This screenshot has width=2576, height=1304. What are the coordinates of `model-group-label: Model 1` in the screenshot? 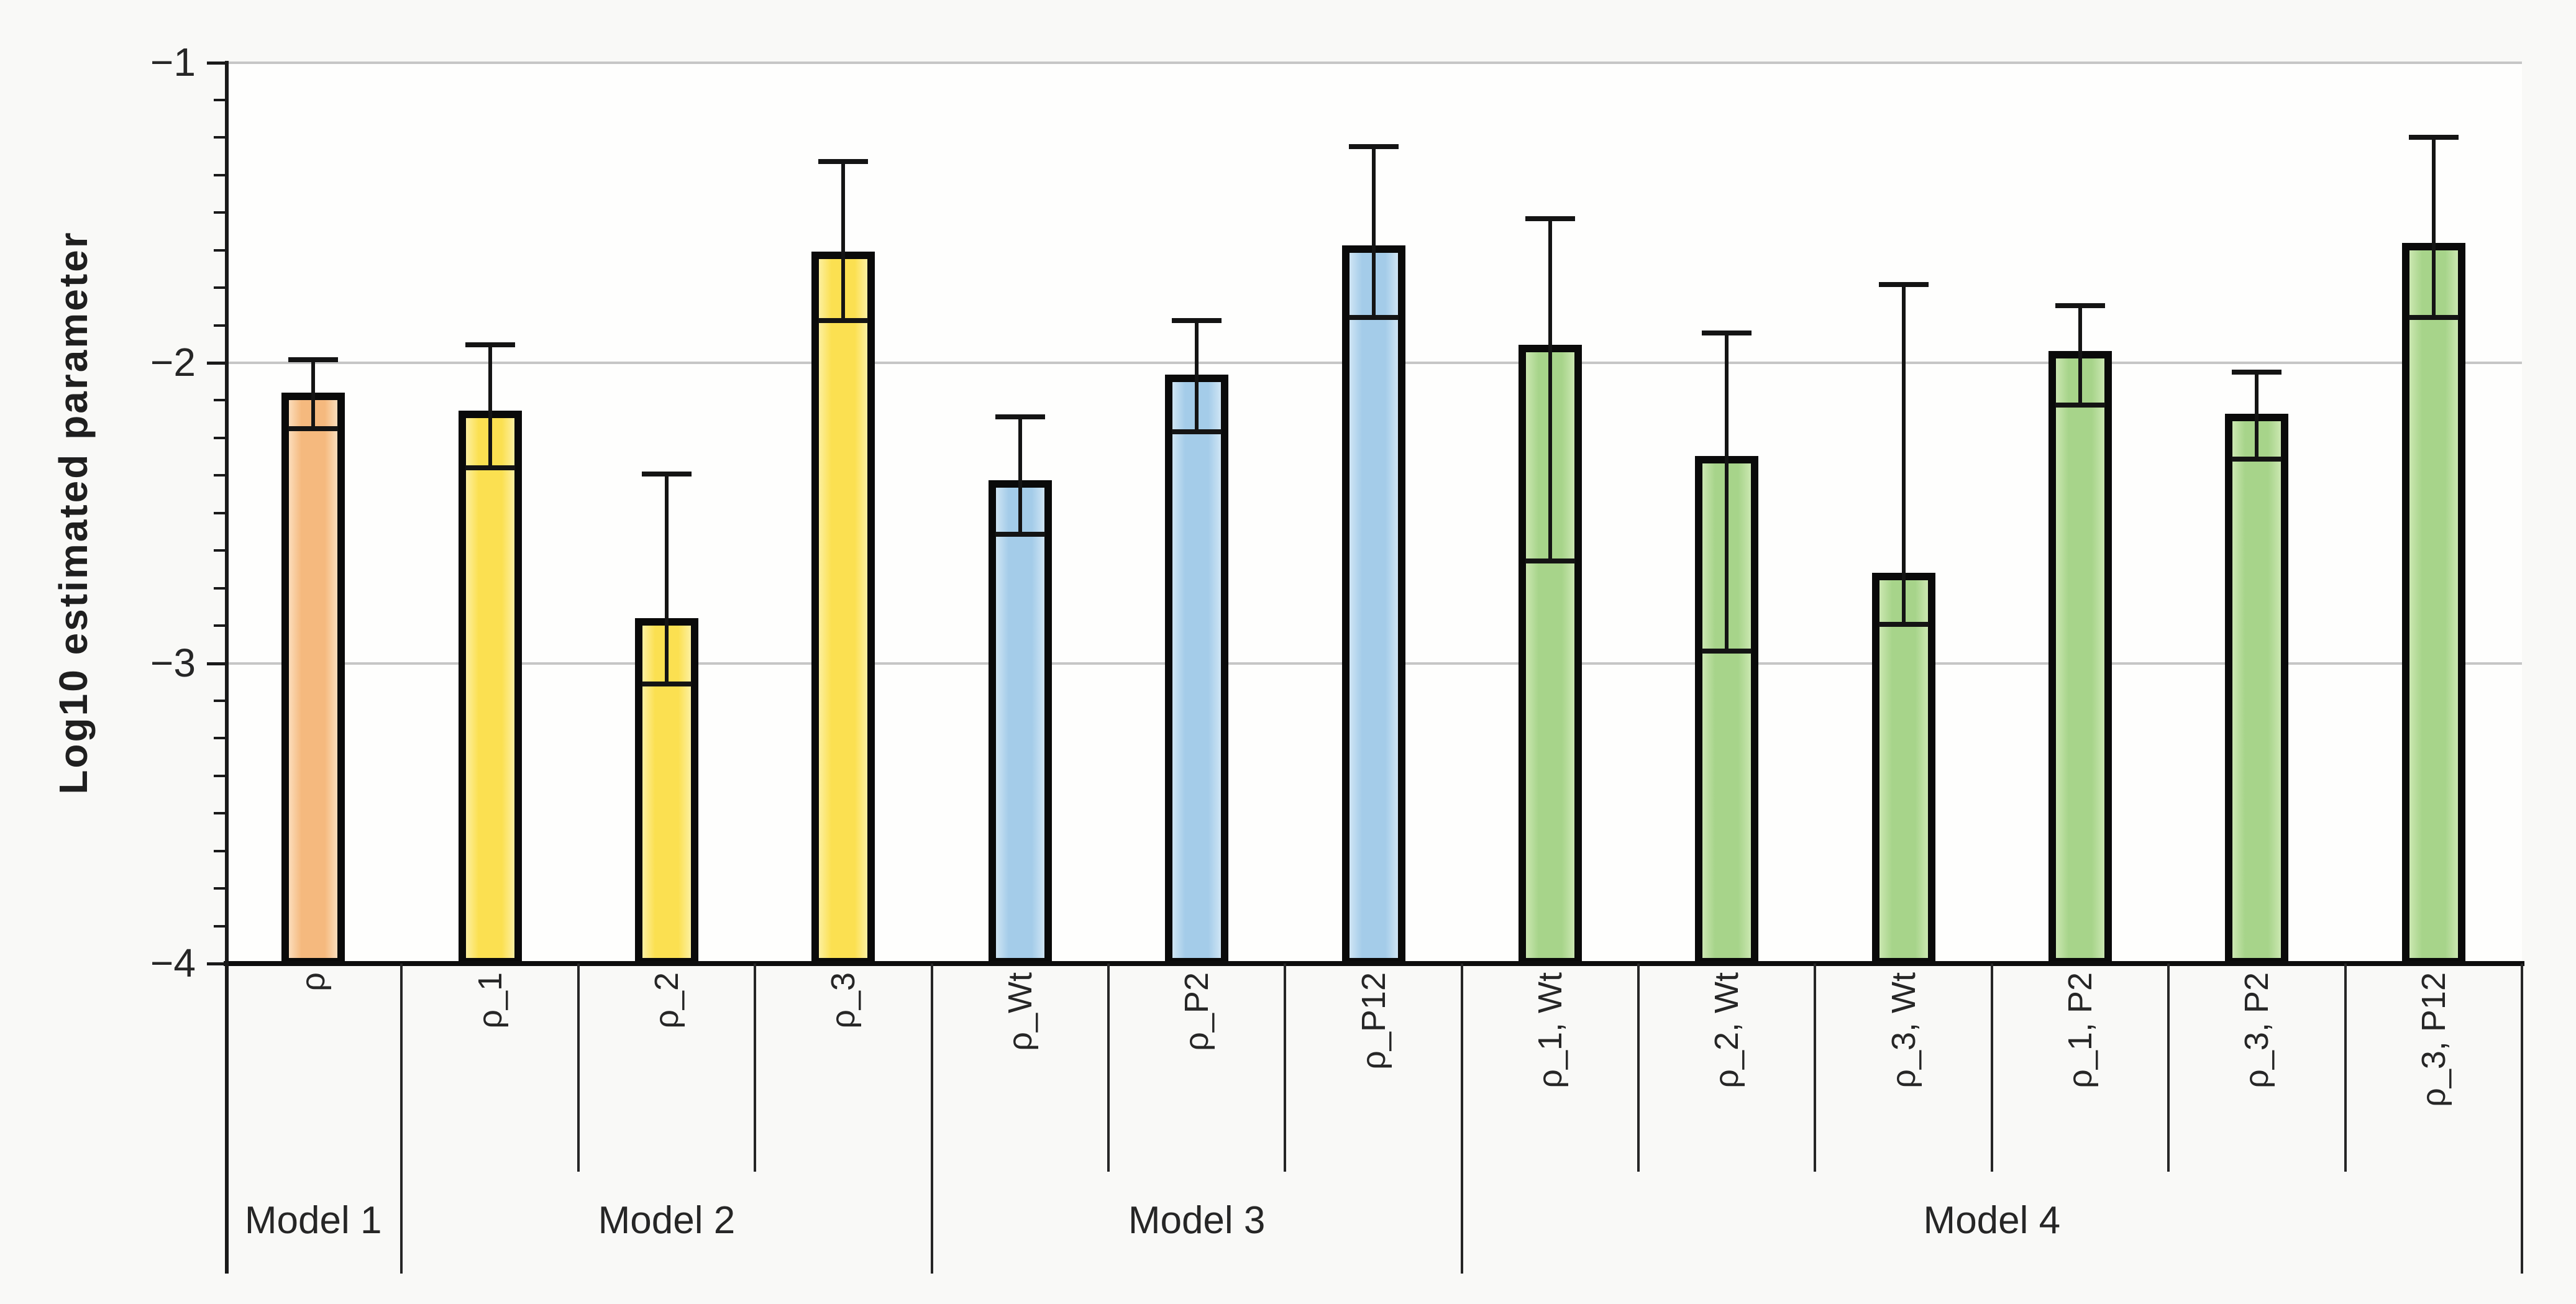 It's located at (313, 1221).